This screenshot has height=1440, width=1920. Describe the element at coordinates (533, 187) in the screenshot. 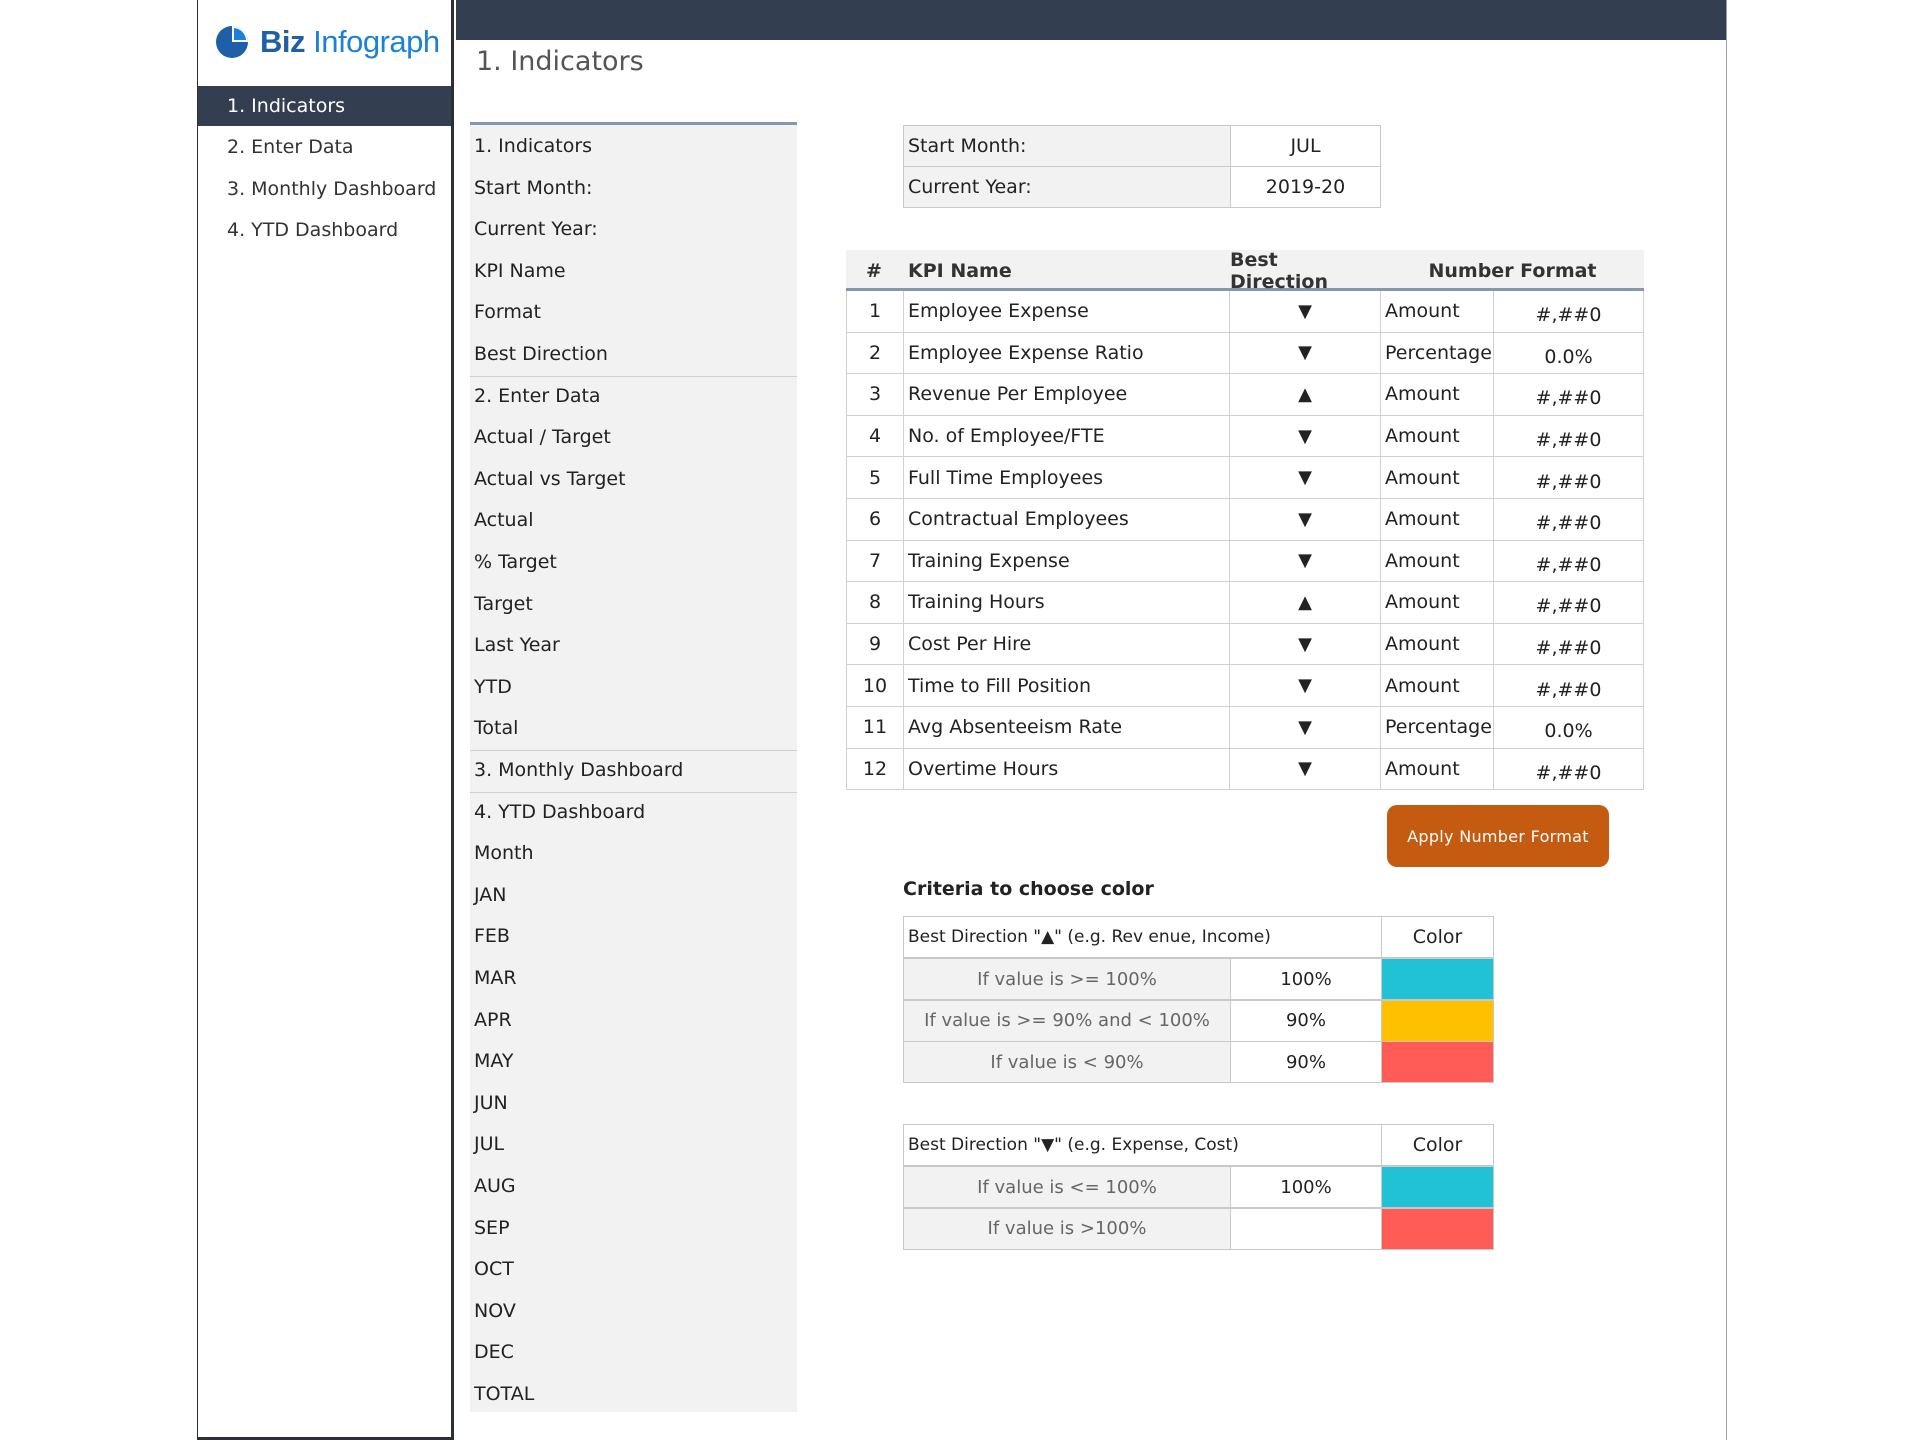

I see `index-list-item: Start Month:` at that location.